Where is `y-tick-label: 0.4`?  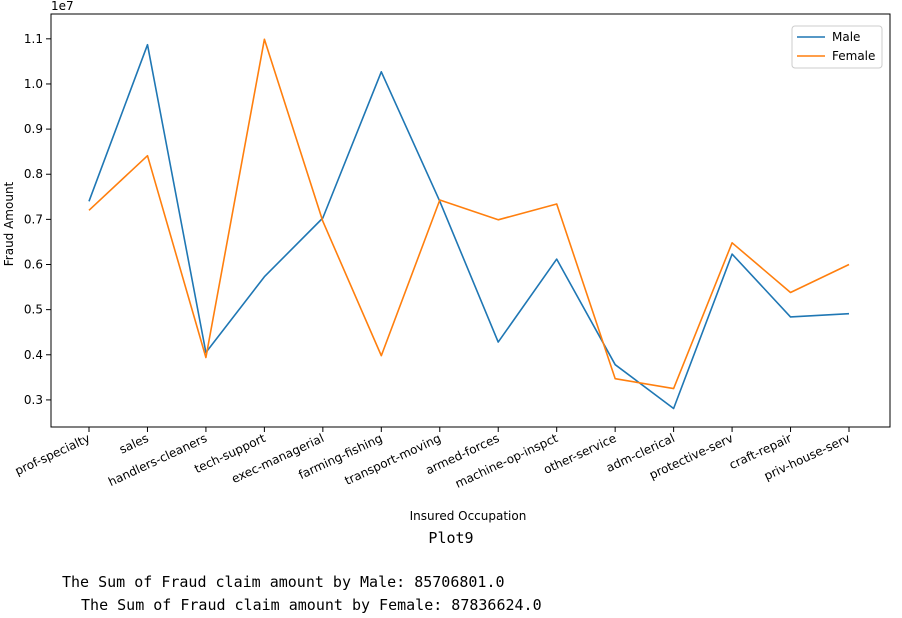
y-tick-label: 0.4 is located at coordinates (33, 355).